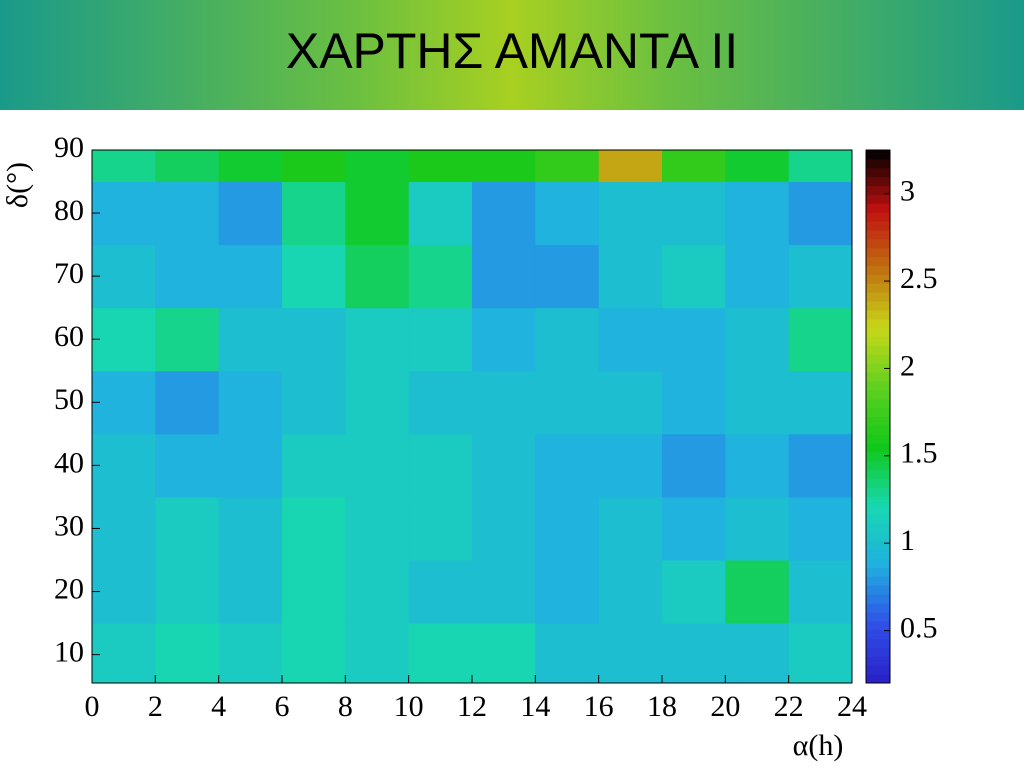 The height and width of the screenshot is (768, 1024). What do you see at coordinates (69, 210) in the screenshot?
I see `y-tick-label: 80` at bounding box center [69, 210].